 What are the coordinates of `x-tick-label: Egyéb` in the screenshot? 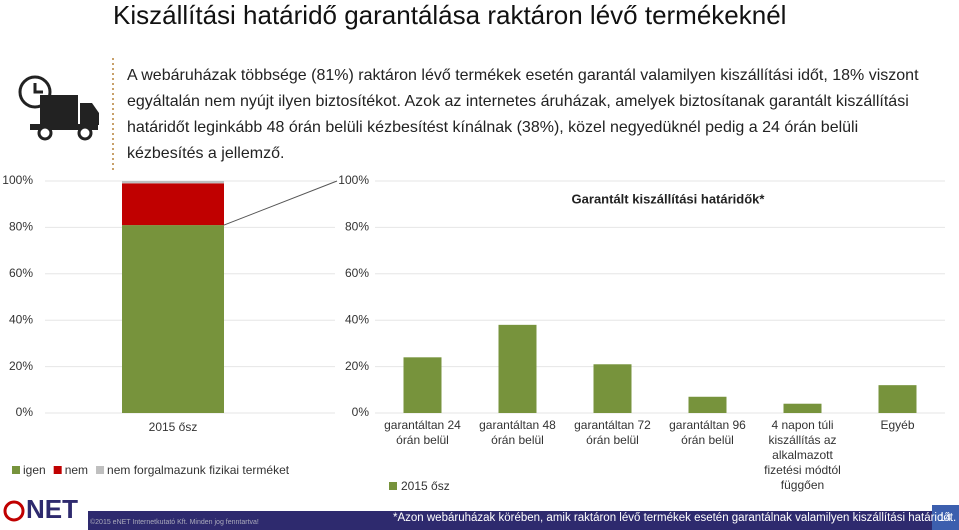 It's located at (897, 425).